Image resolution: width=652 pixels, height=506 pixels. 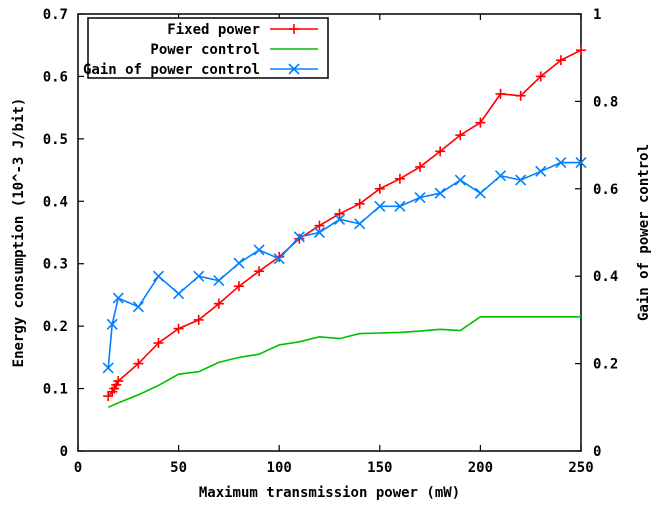 I want to click on x-tick-label: 0, so click(x=78, y=468).